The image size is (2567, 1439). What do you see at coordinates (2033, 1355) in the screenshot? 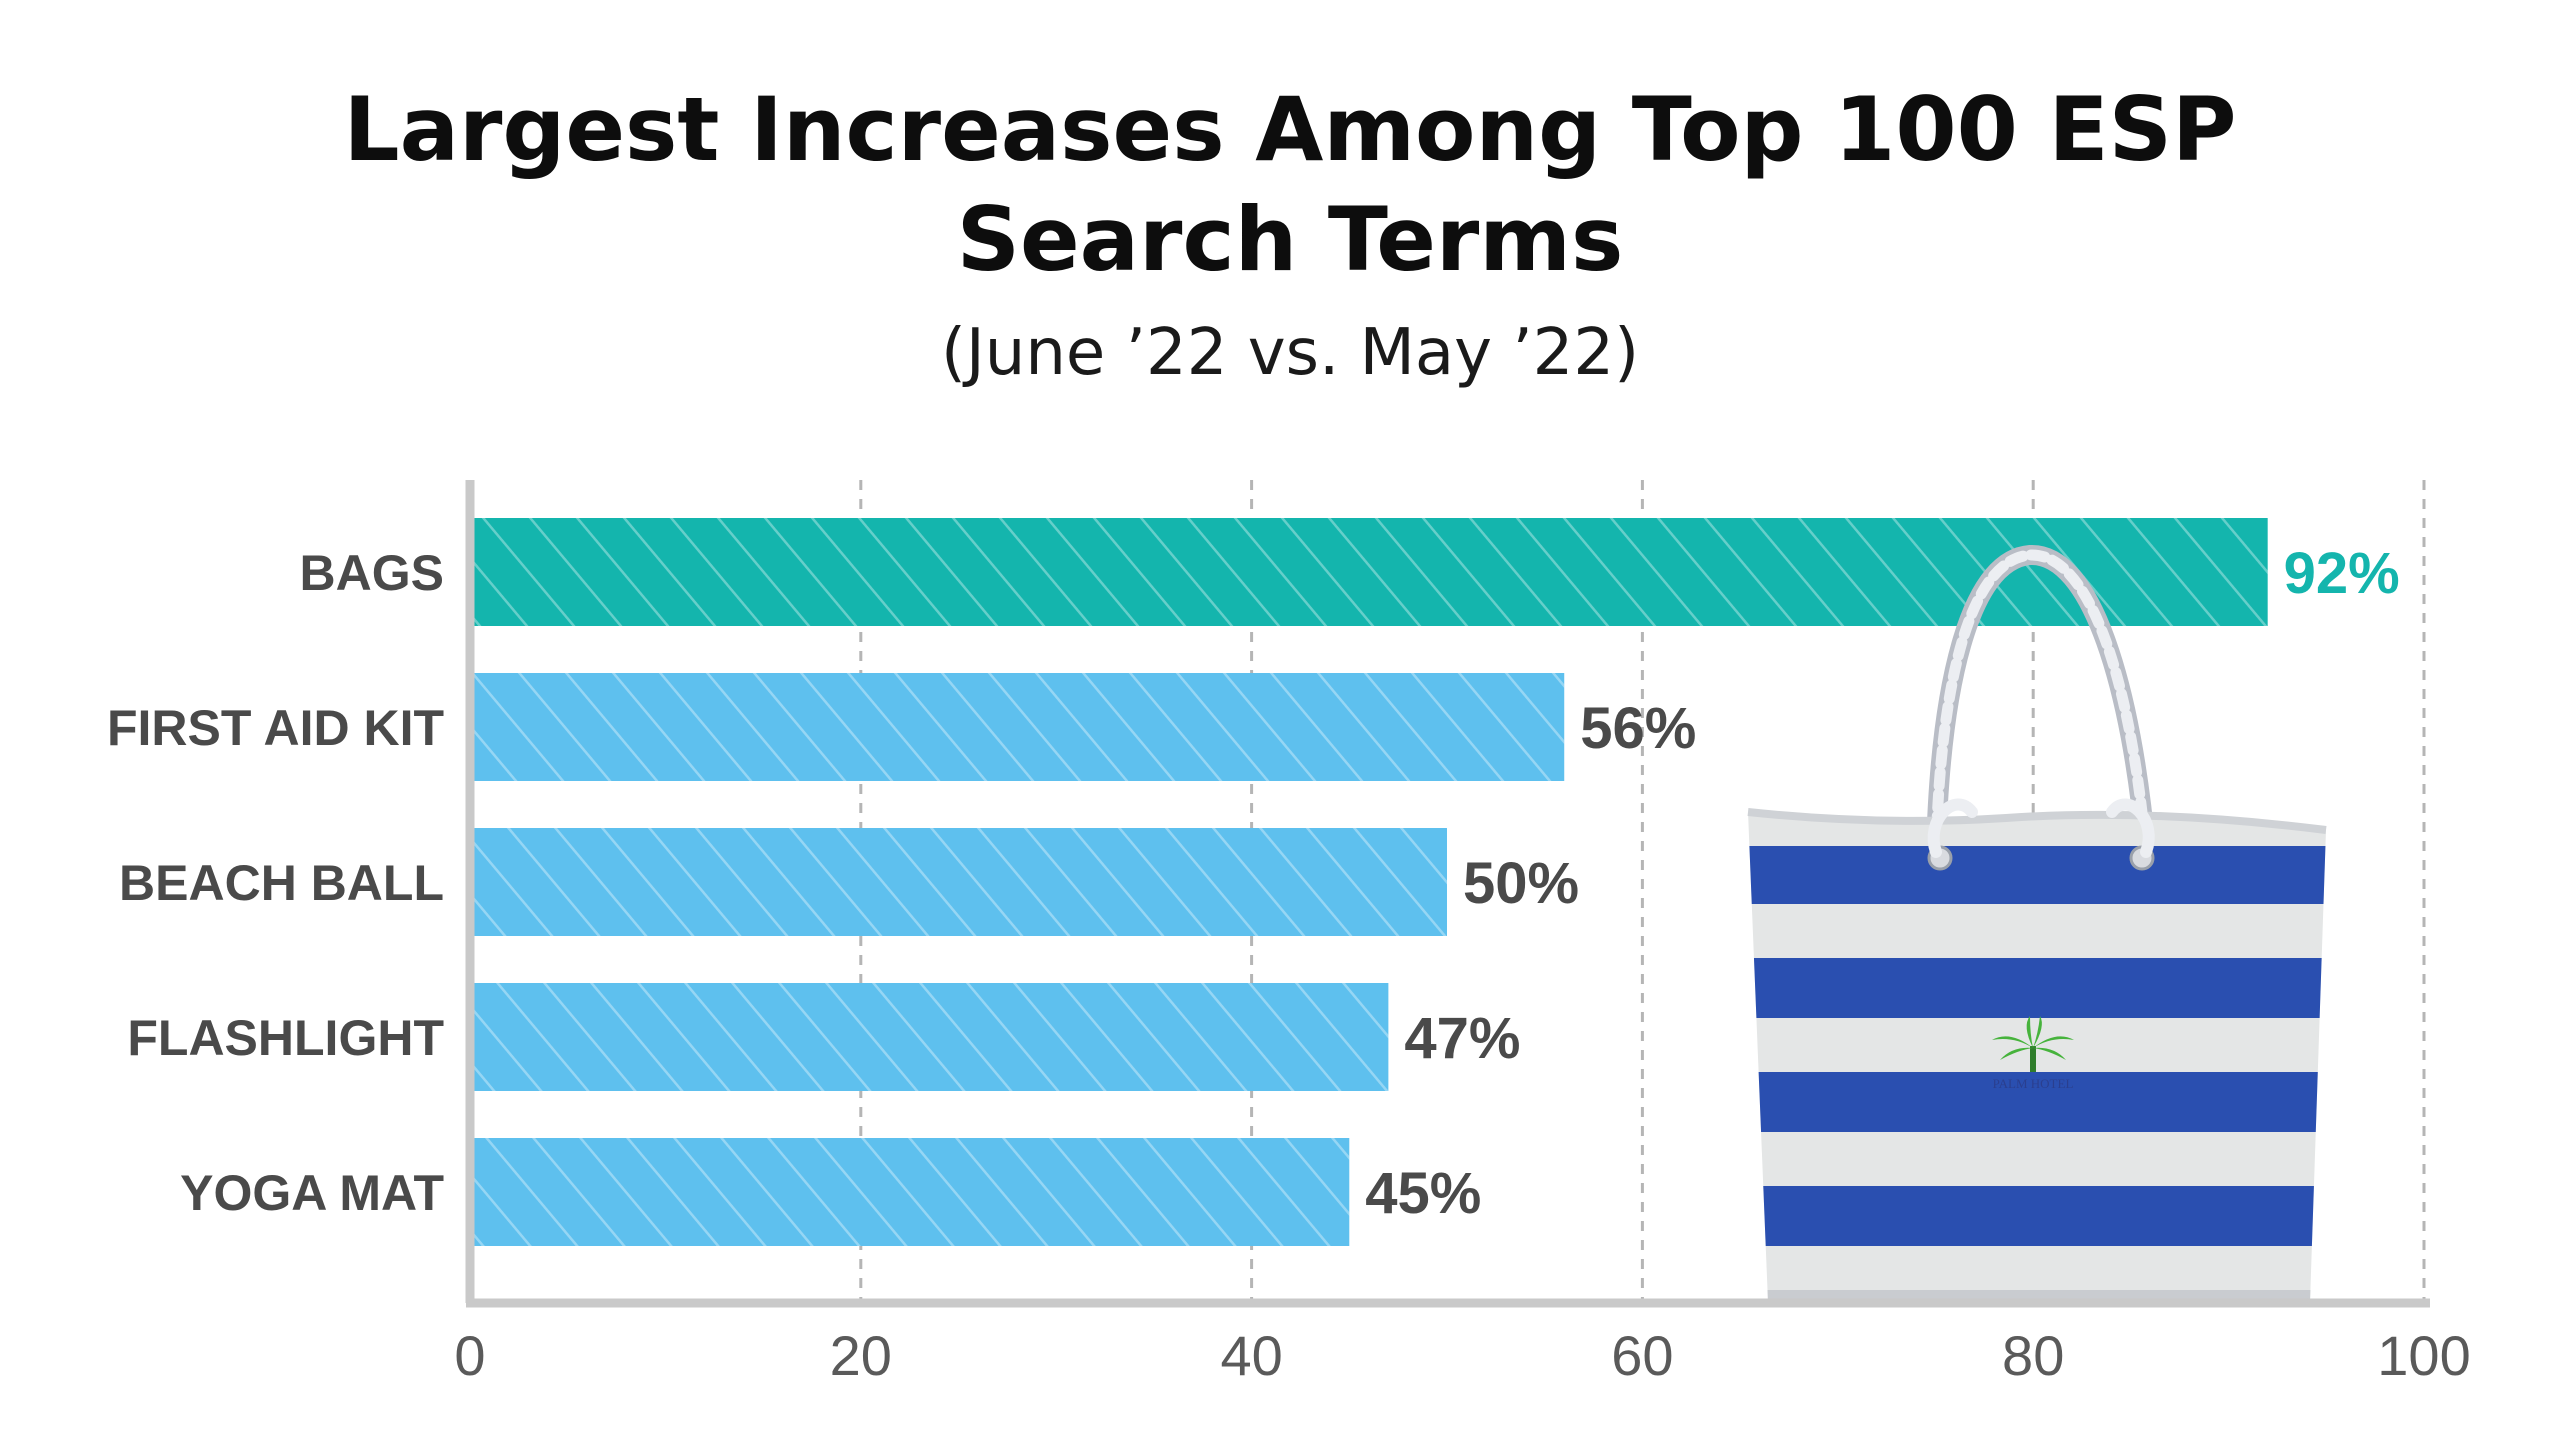
I see `x-tick-label-80: 80` at bounding box center [2033, 1355].